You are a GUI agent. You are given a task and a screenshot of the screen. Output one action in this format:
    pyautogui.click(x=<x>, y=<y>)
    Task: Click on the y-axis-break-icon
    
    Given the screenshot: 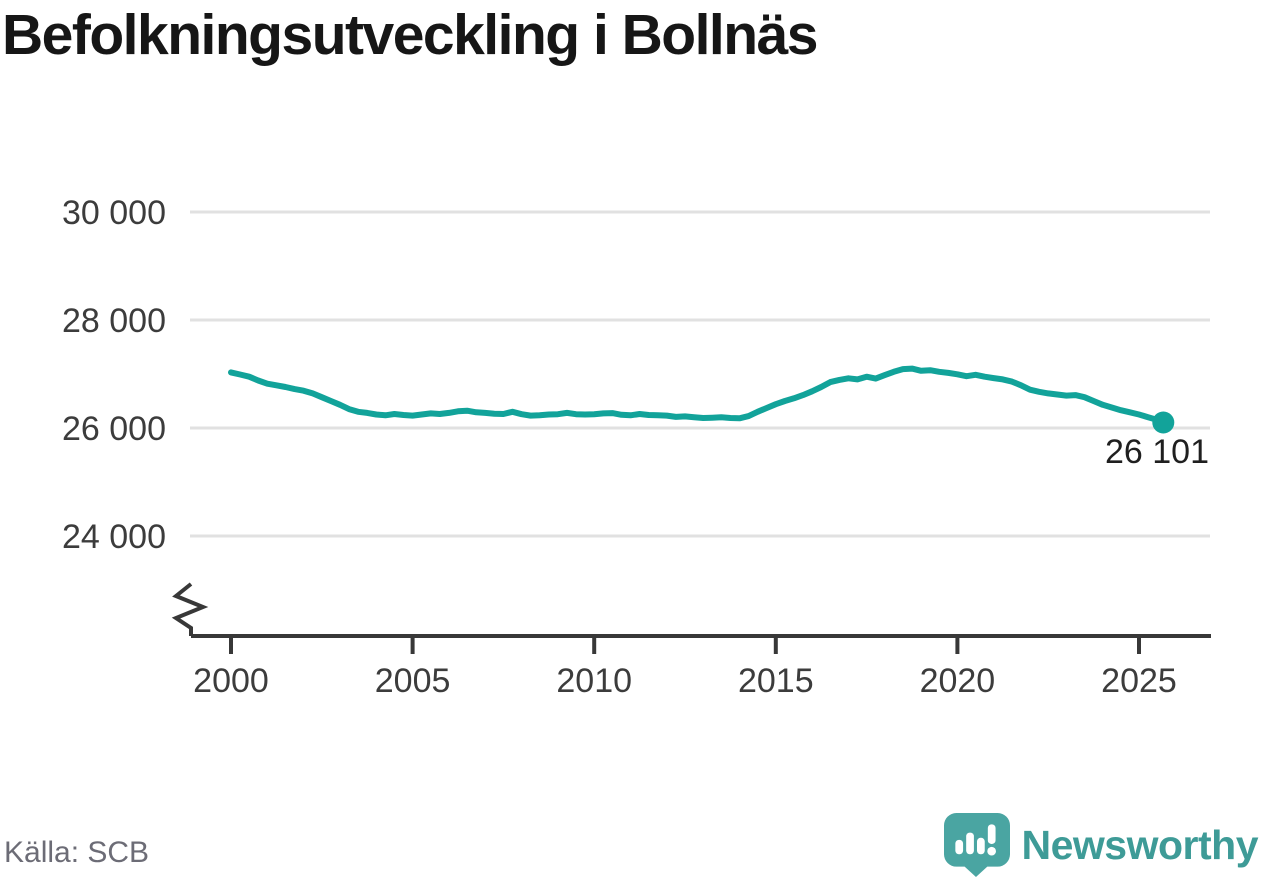 What is the action you would take?
    pyautogui.click(x=190, y=609)
    